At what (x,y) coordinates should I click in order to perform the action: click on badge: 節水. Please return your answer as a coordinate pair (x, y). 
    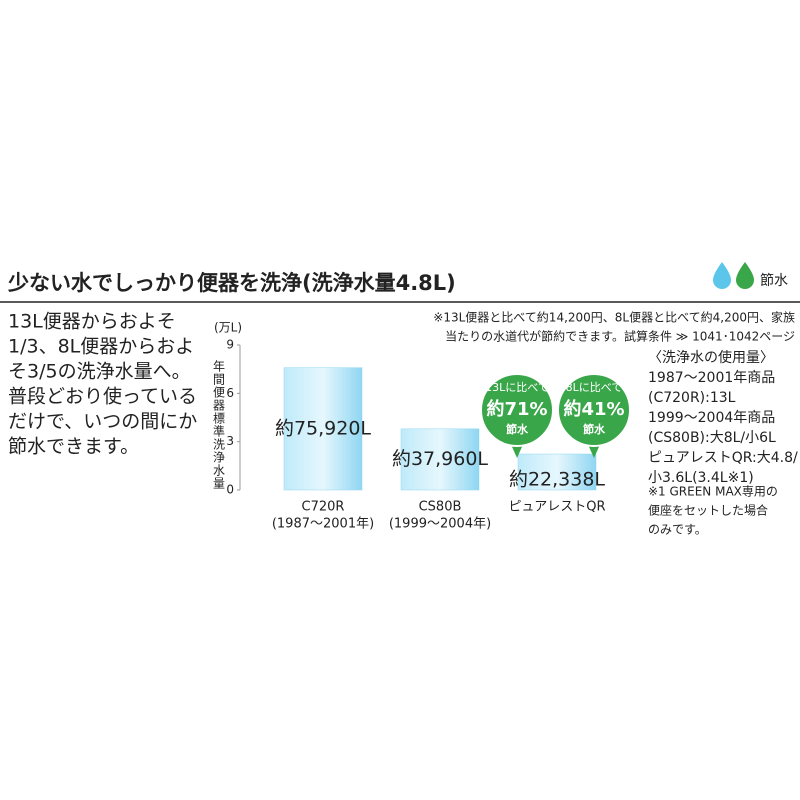
    Looking at the image, I should click on (774, 280).